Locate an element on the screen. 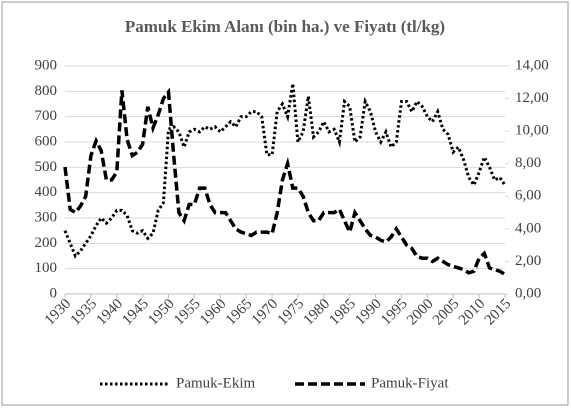 The height and width of the screenshot is (408, 571). y-tick-label: 500 is located at coordinates (46, 167).